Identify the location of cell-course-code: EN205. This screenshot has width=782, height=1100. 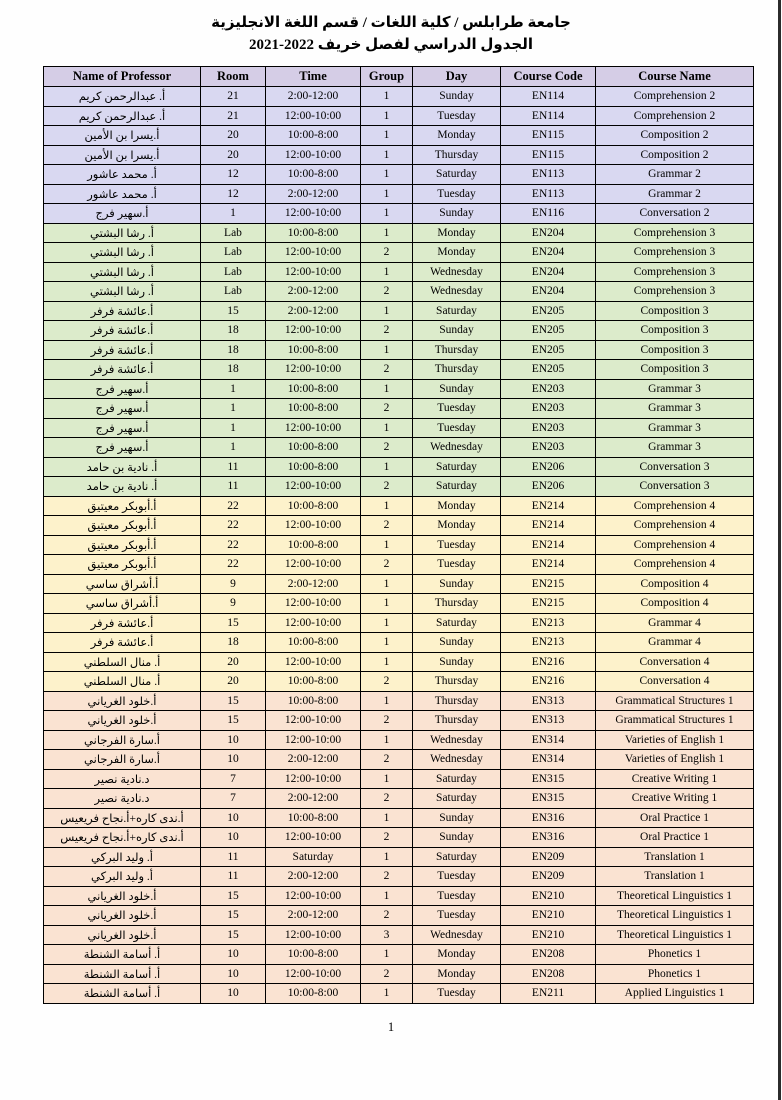
(548, 369).